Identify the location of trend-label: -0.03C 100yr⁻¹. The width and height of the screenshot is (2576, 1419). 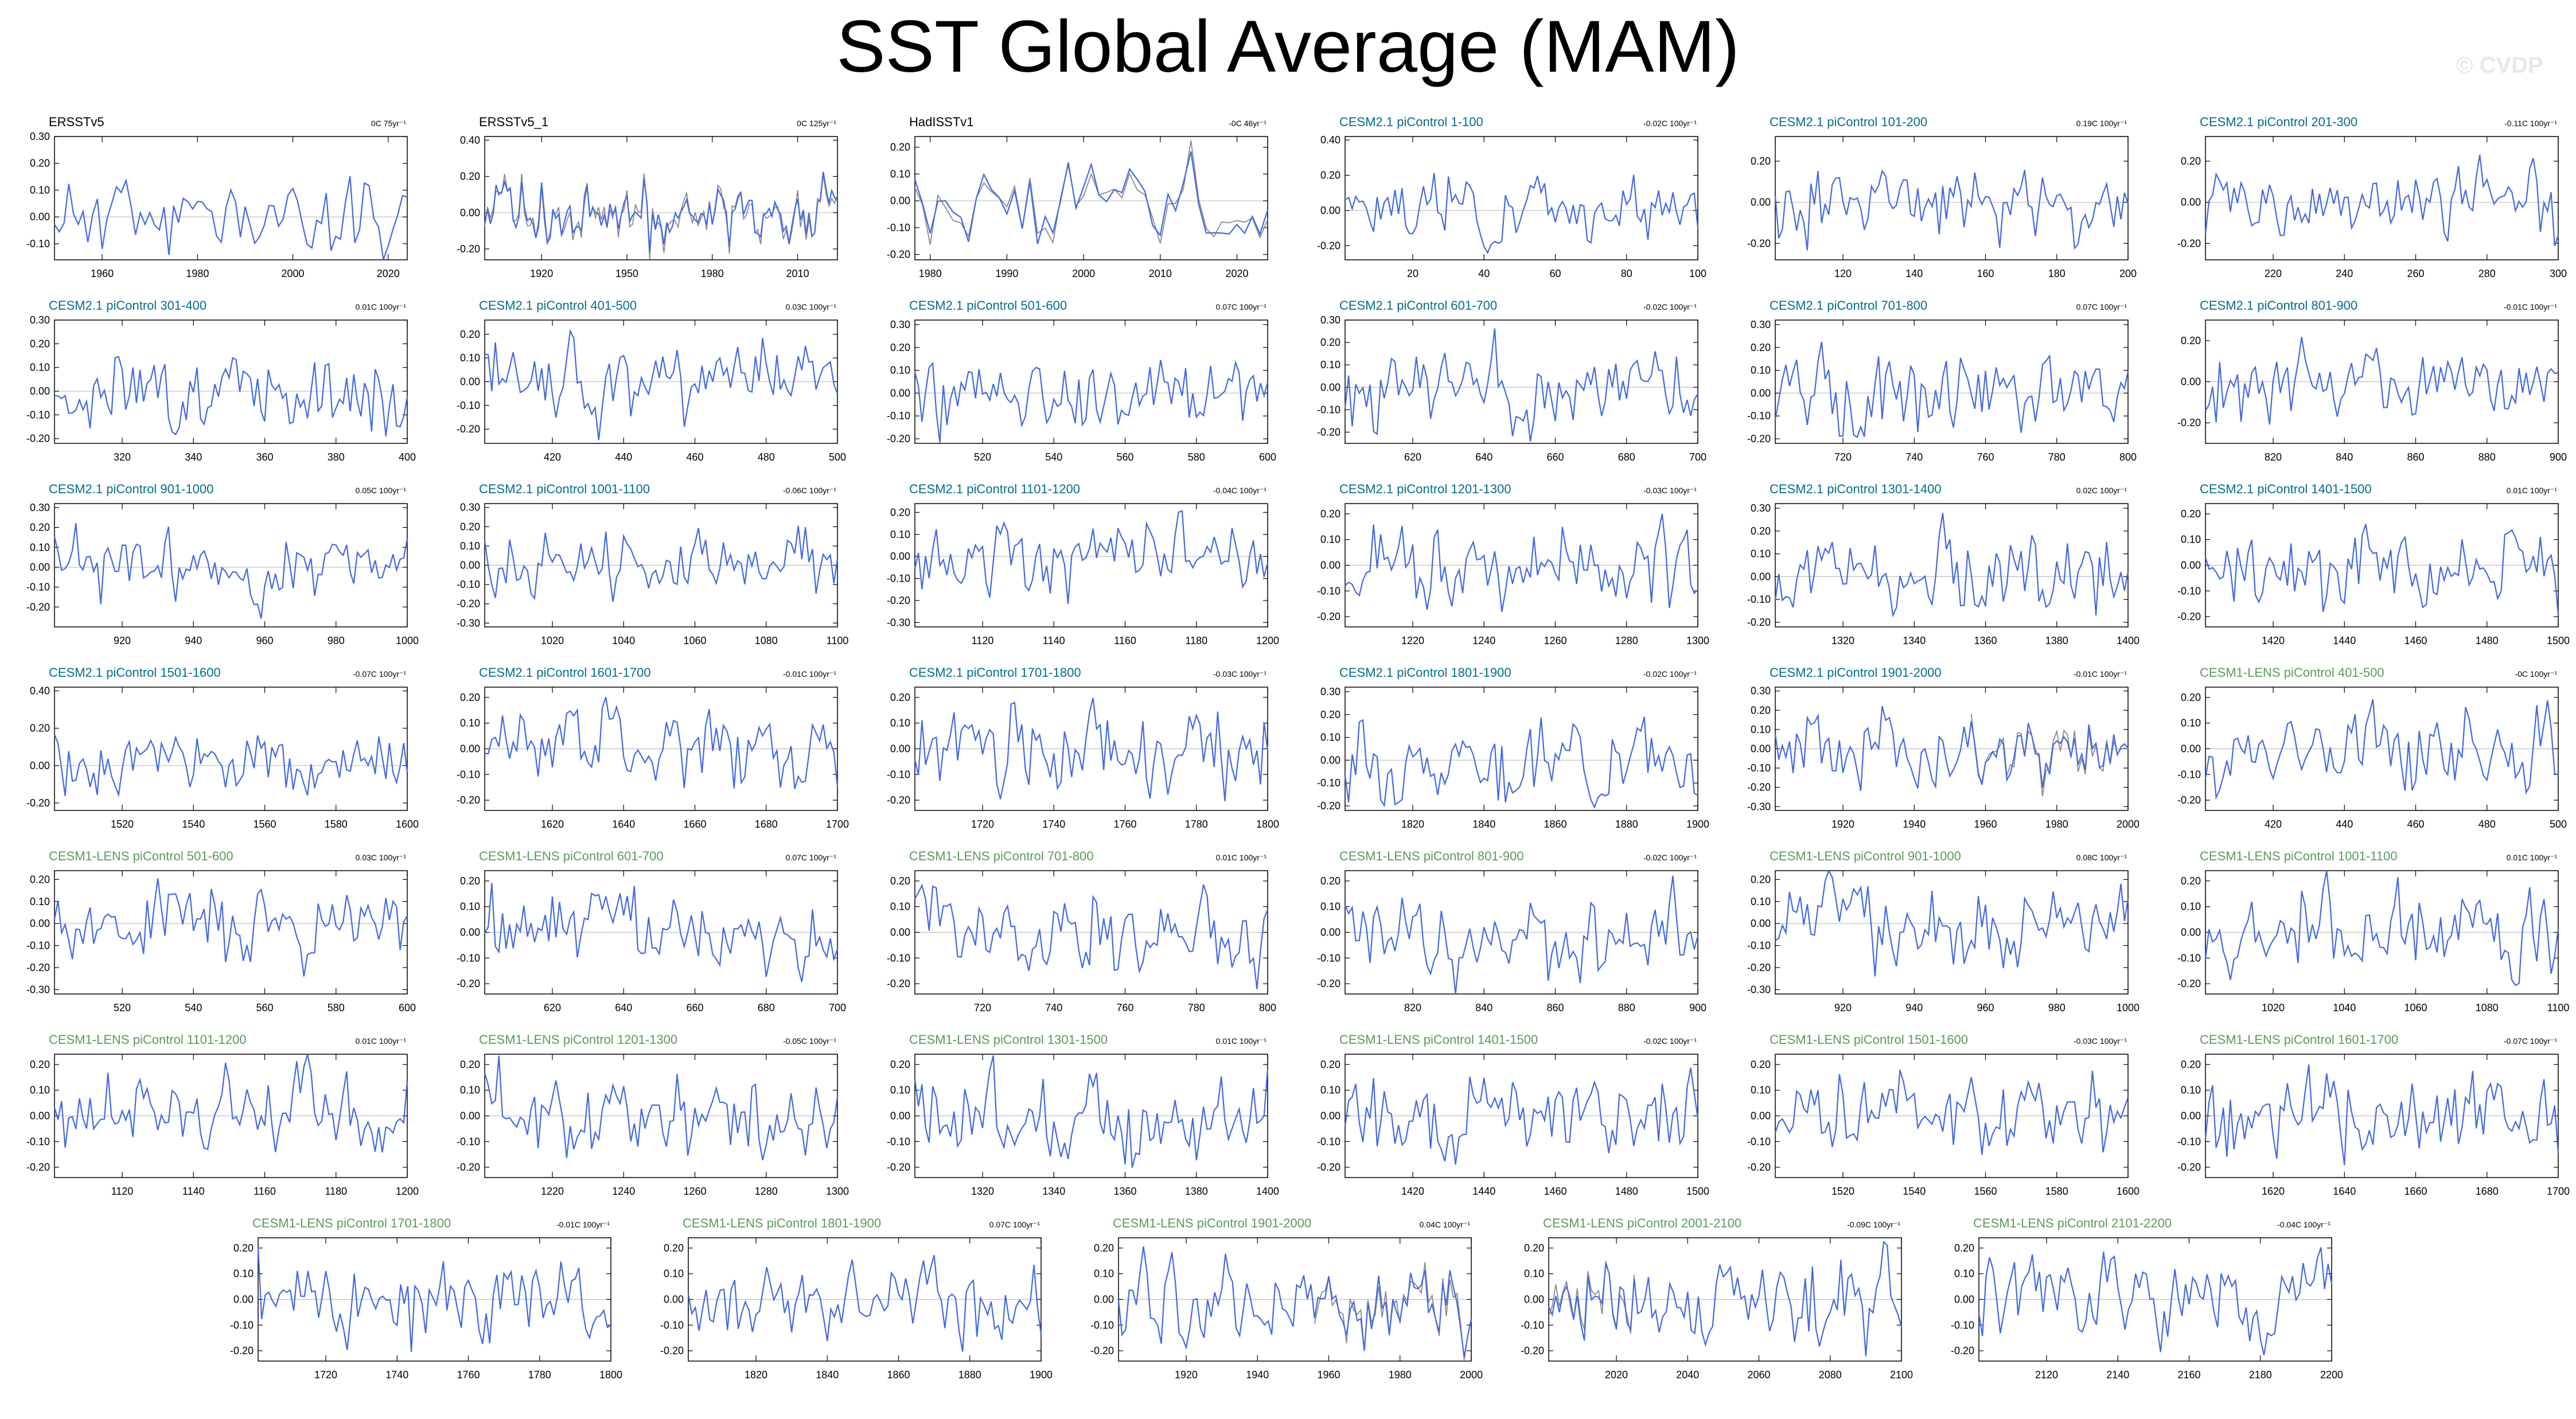
(2100, 1041).